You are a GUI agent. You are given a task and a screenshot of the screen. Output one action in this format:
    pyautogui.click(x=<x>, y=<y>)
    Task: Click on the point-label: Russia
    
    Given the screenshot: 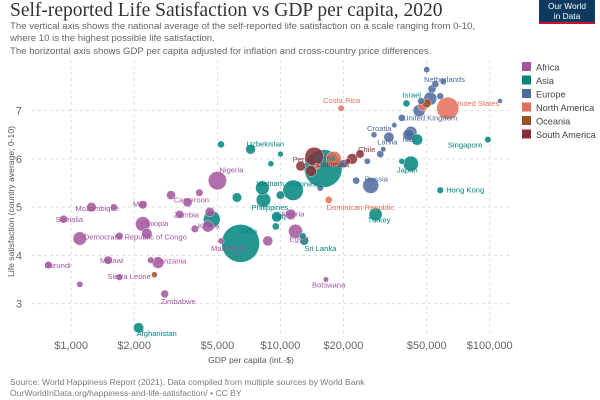 What is the action you would take?
    pyautogui.click(x=377, y=178)
    